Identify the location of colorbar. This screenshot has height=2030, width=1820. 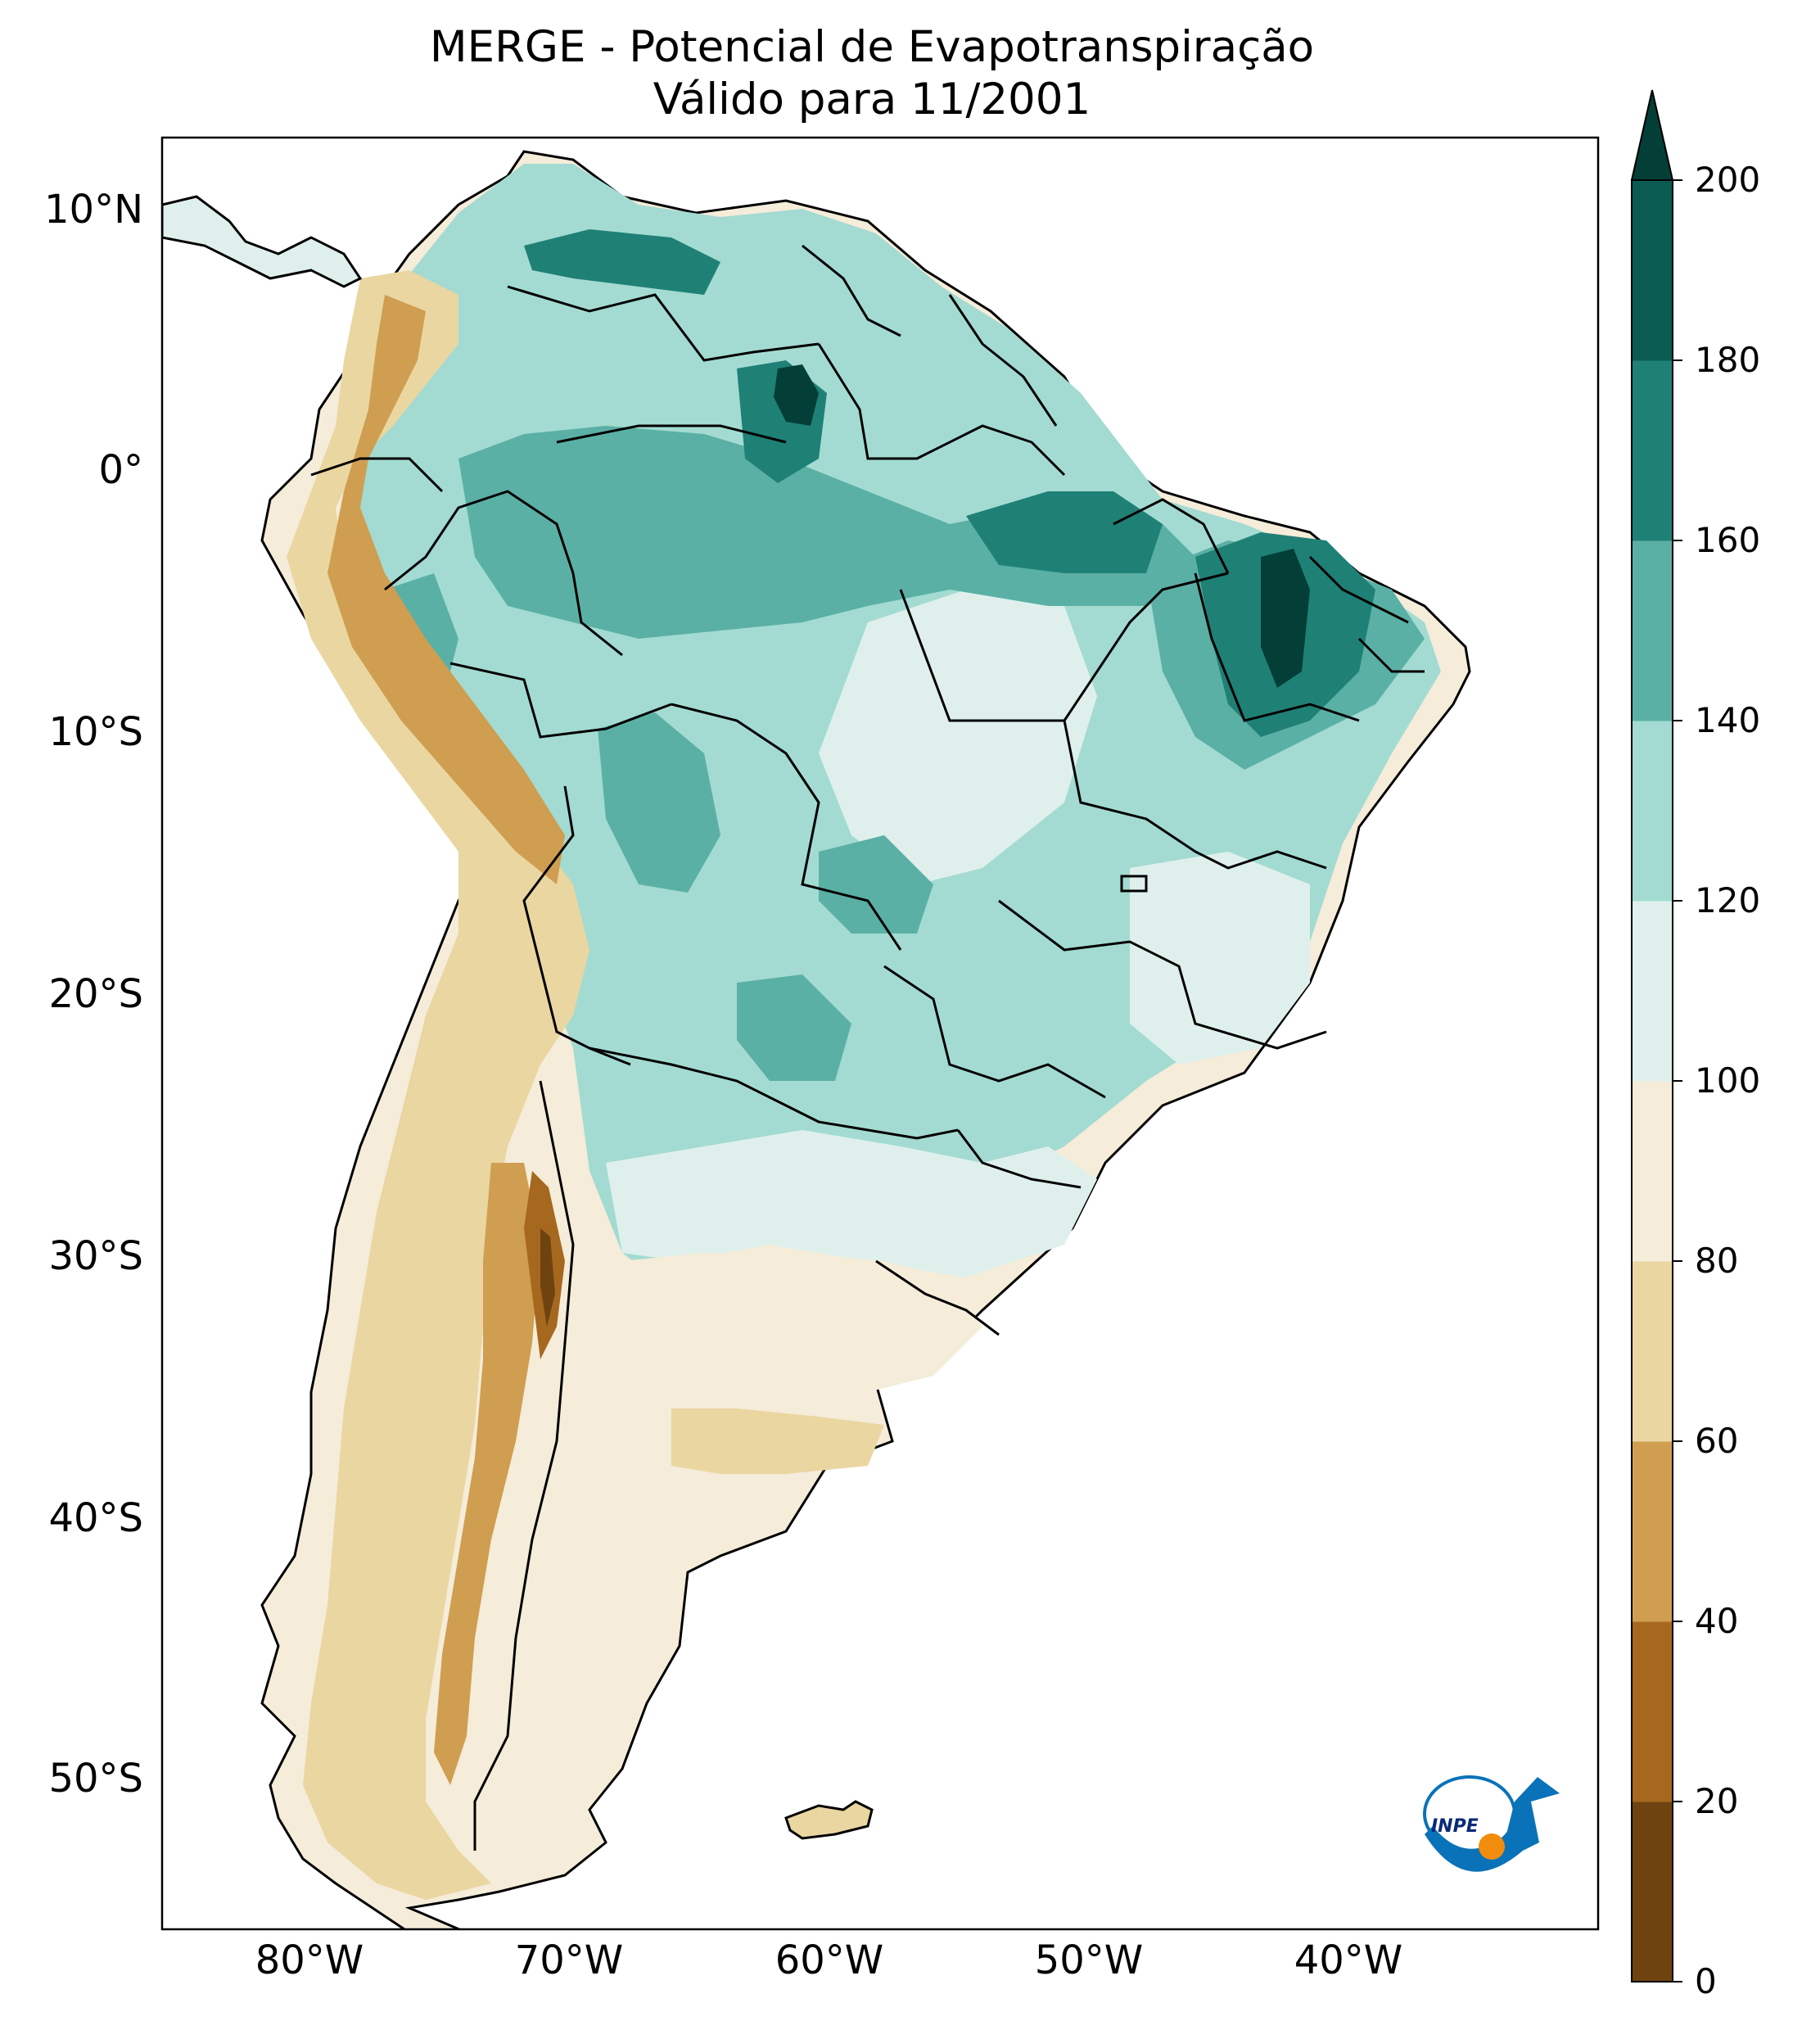
(1656, 1036).